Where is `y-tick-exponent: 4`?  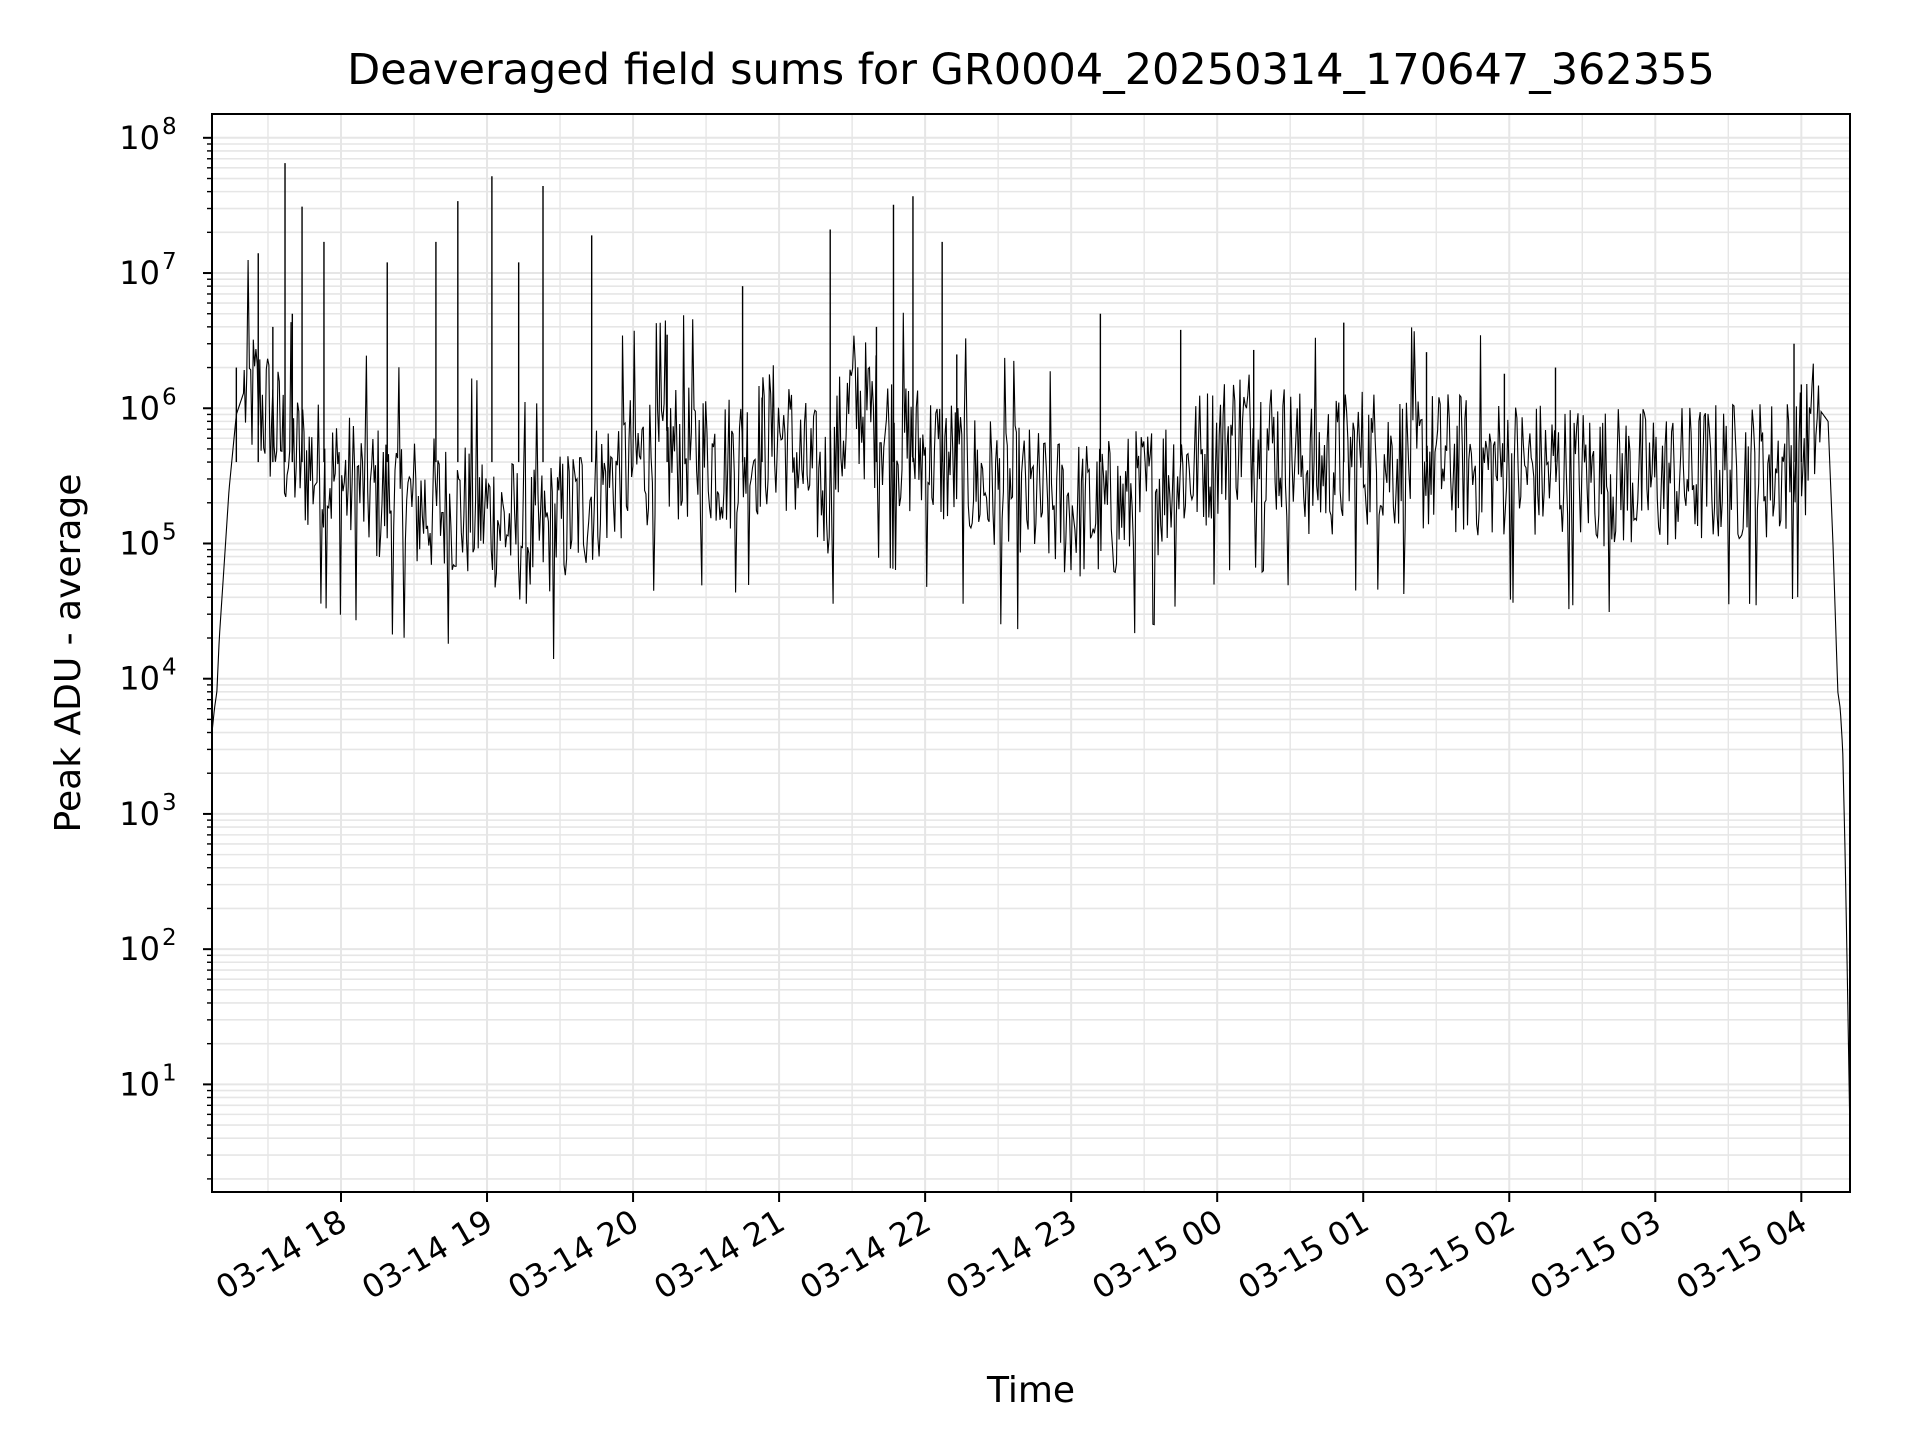 y-tick-exponent: 4 is located at coordinates (169, 668).